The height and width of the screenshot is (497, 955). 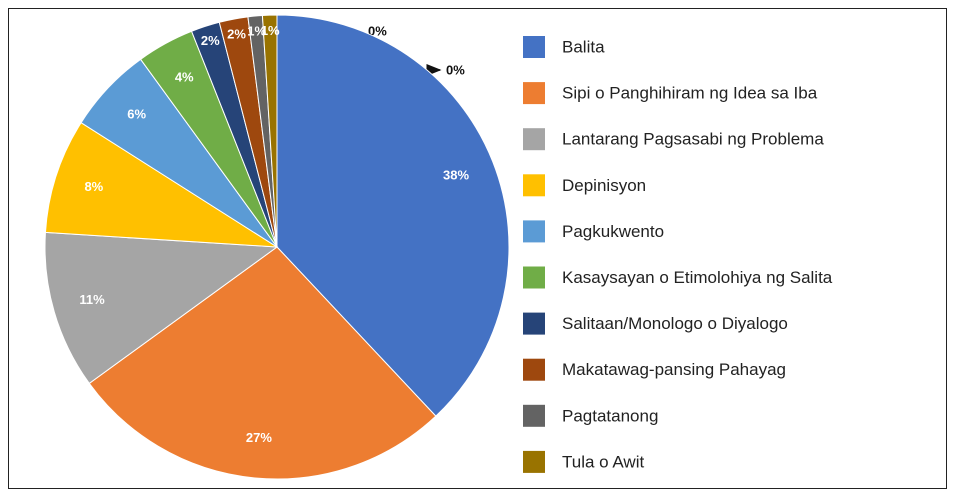 I want to click on data-label: 11%, so click(x=92, y=299).